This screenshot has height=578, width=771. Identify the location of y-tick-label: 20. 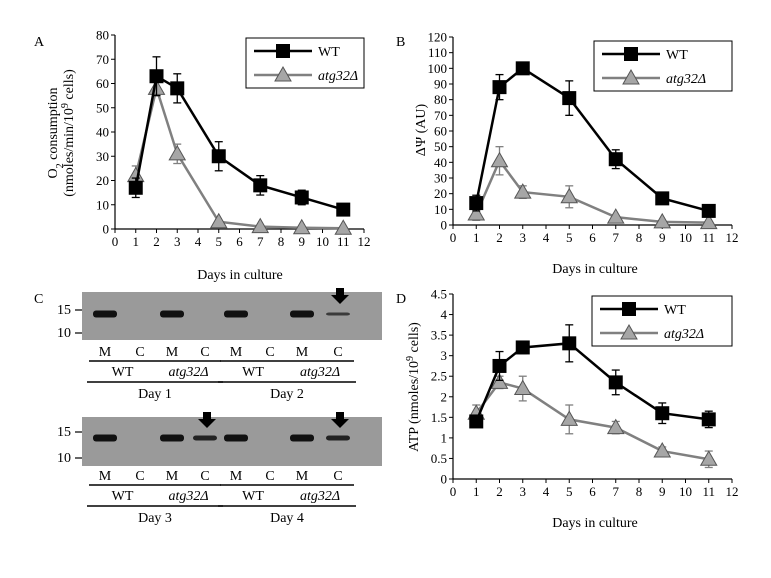
(102, 180).